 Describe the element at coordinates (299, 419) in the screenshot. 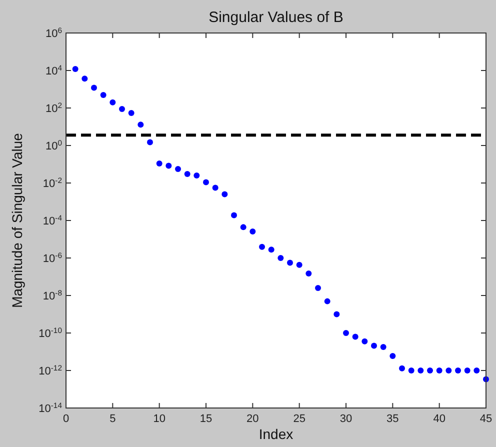

I see `x-tick-label: 25` at that location.